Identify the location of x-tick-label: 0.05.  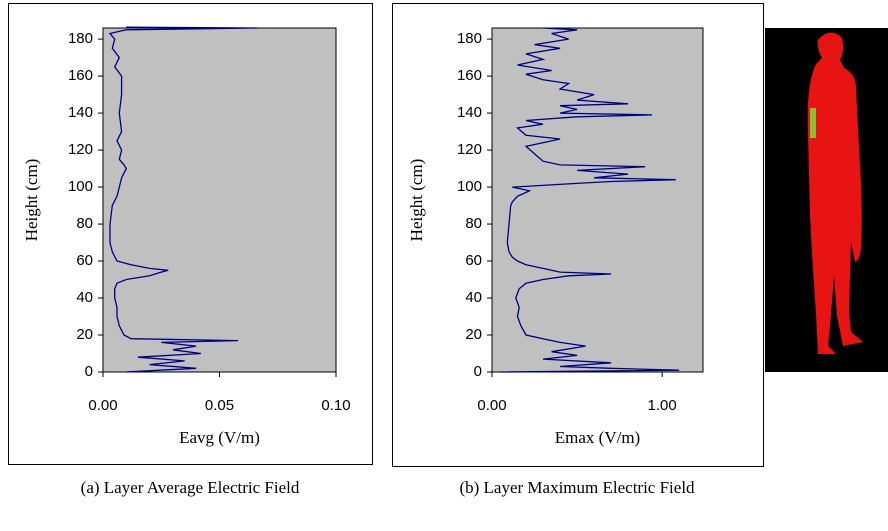
(219, 405).